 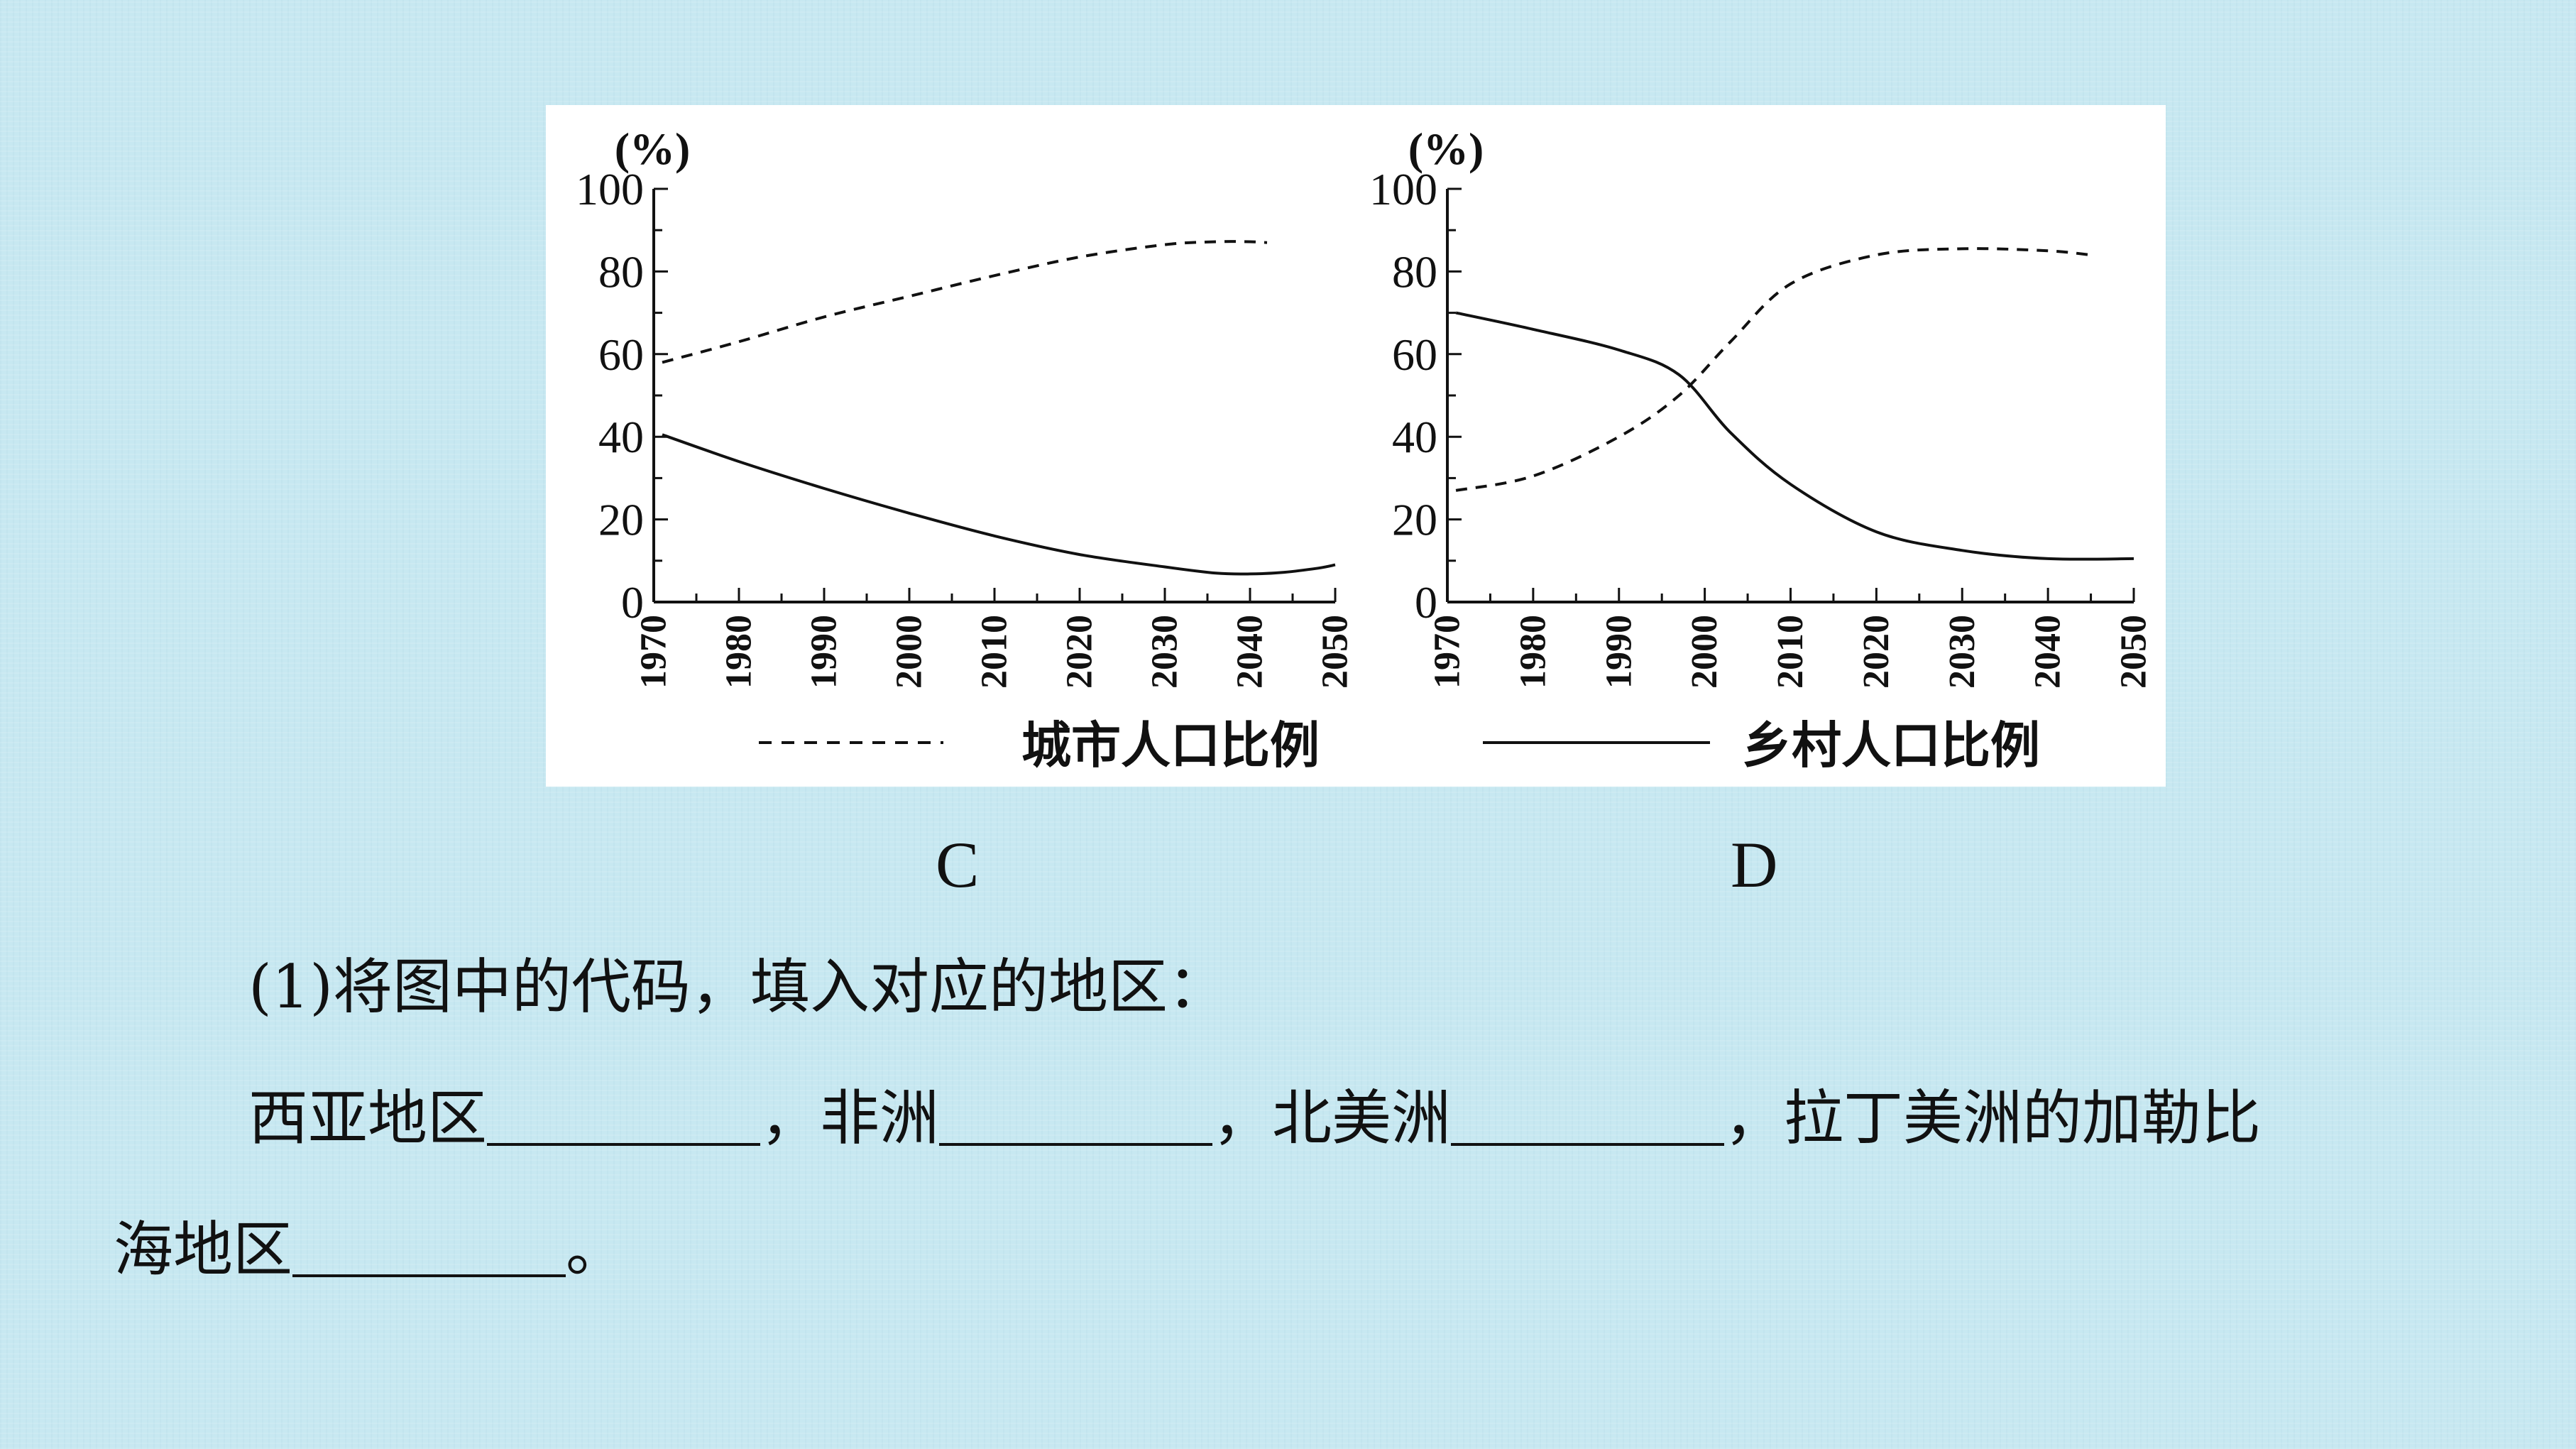 I want to click on chart-d-x-tick-label-2010: 2010, so click(x=1791, y=652).